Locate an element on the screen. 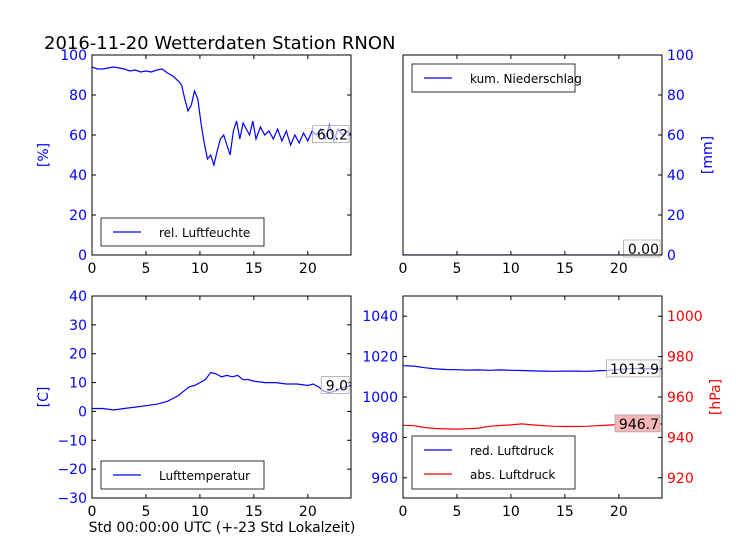 The image size is (736, 552). y-tick-label: 1040 is located at coordinates (380, 317).